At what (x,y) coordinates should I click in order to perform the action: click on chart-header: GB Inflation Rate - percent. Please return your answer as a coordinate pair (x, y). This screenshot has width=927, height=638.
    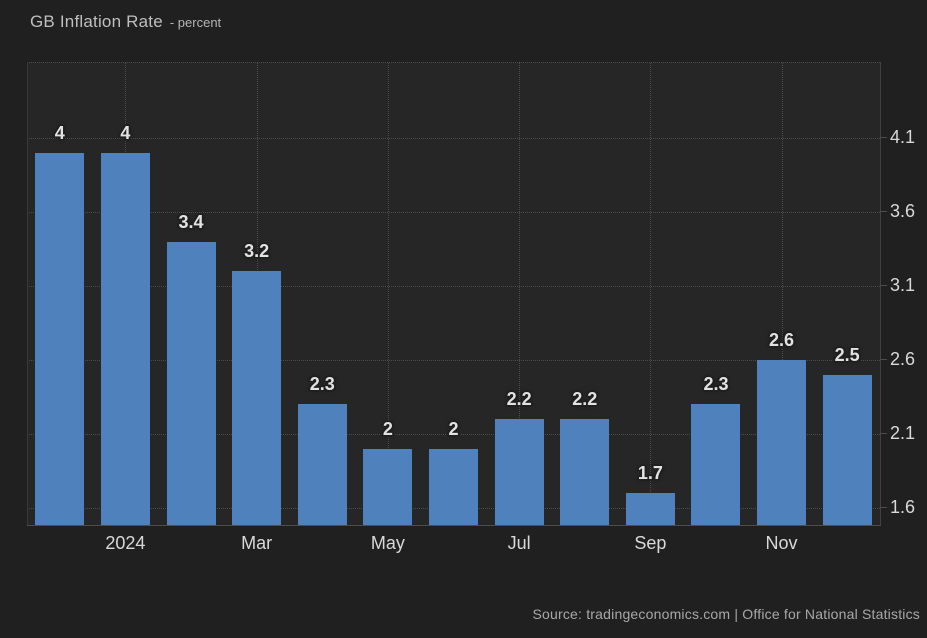
    Looking at the image, I should click on (125, 22).